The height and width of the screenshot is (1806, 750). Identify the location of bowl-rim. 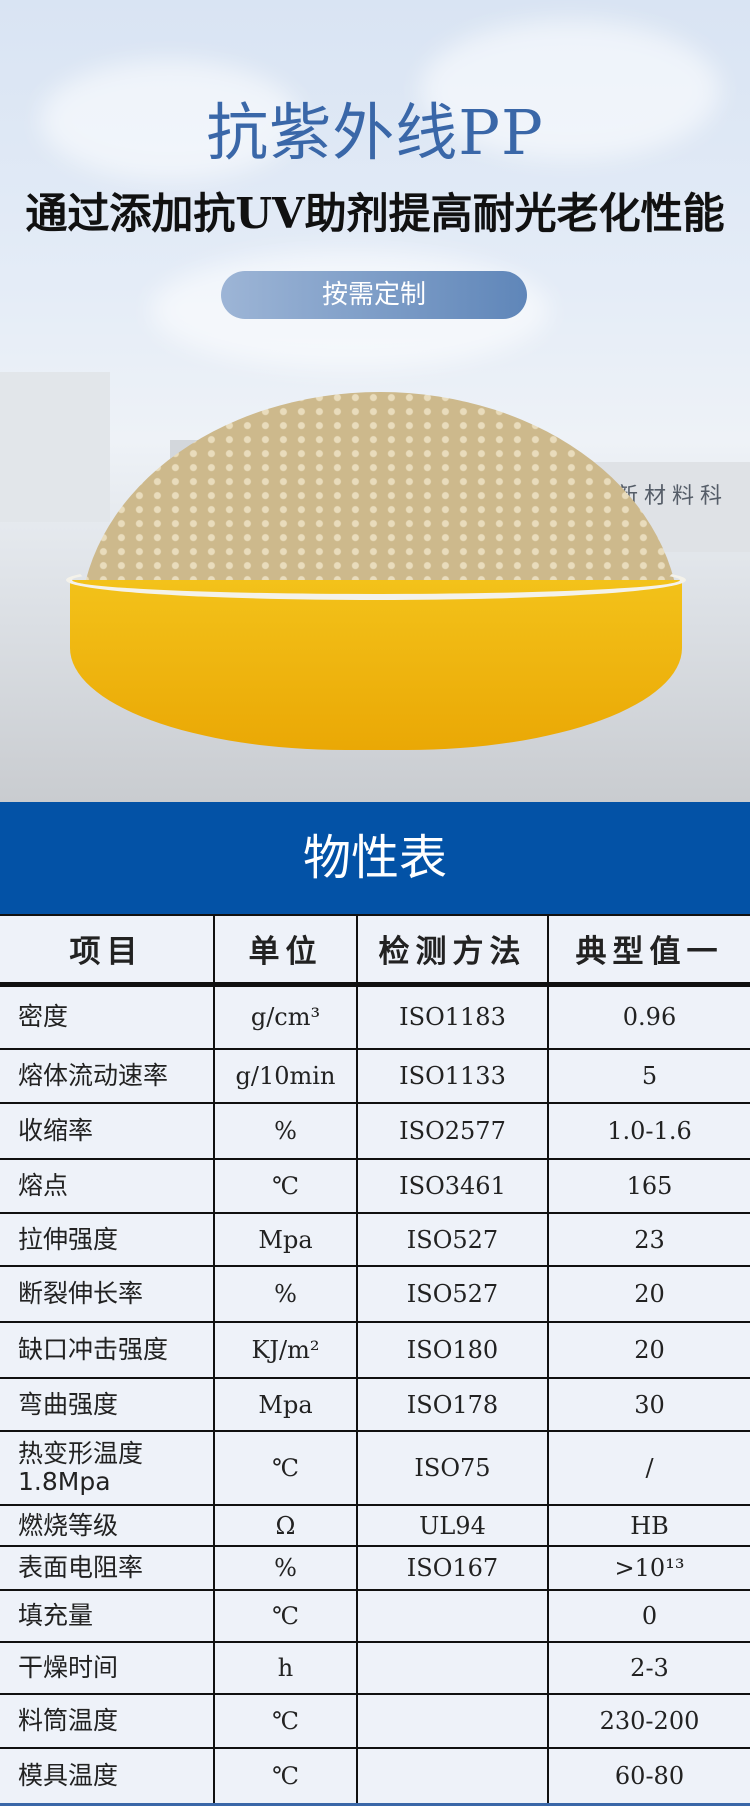
(376, 580).